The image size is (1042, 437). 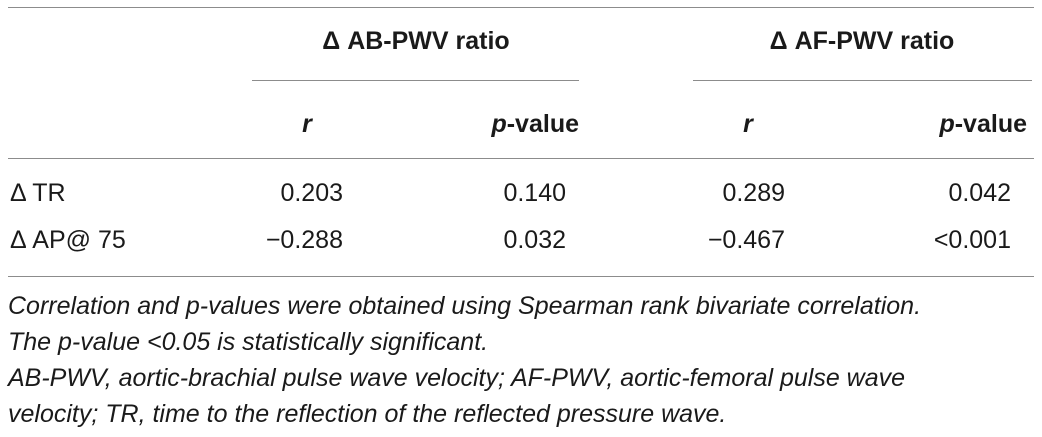 I want to click on cell-ap75-af-r: −0.467, so click(x=746, y=240).